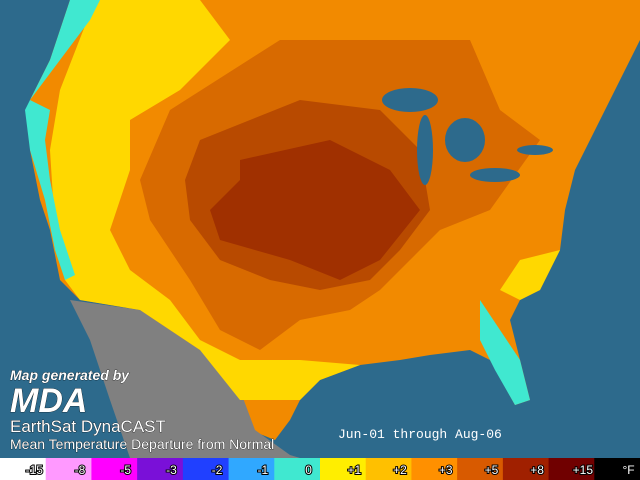  I want to click on legend-label: -15, so click(35, 470).